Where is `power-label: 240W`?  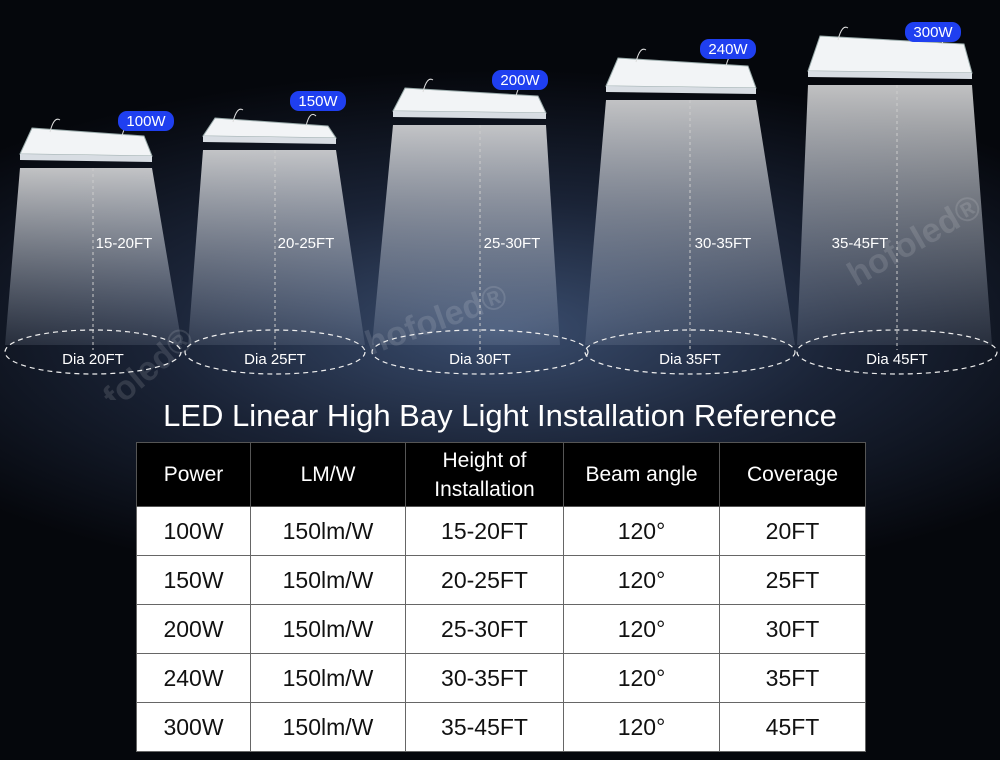
power-label: 240W is located at coordinates (728, 49).